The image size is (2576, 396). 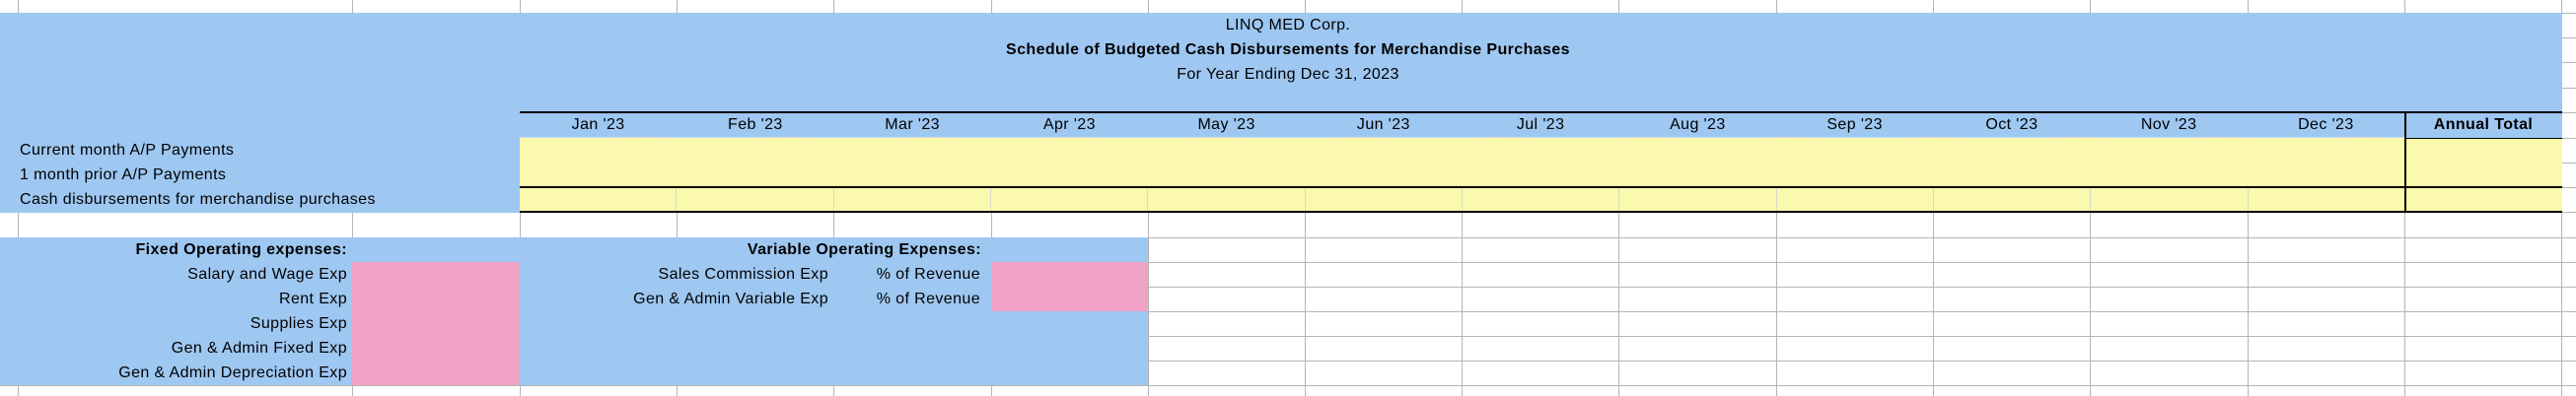 I want to click on fixed-expenses-input-range, so click(x=436, y=323).